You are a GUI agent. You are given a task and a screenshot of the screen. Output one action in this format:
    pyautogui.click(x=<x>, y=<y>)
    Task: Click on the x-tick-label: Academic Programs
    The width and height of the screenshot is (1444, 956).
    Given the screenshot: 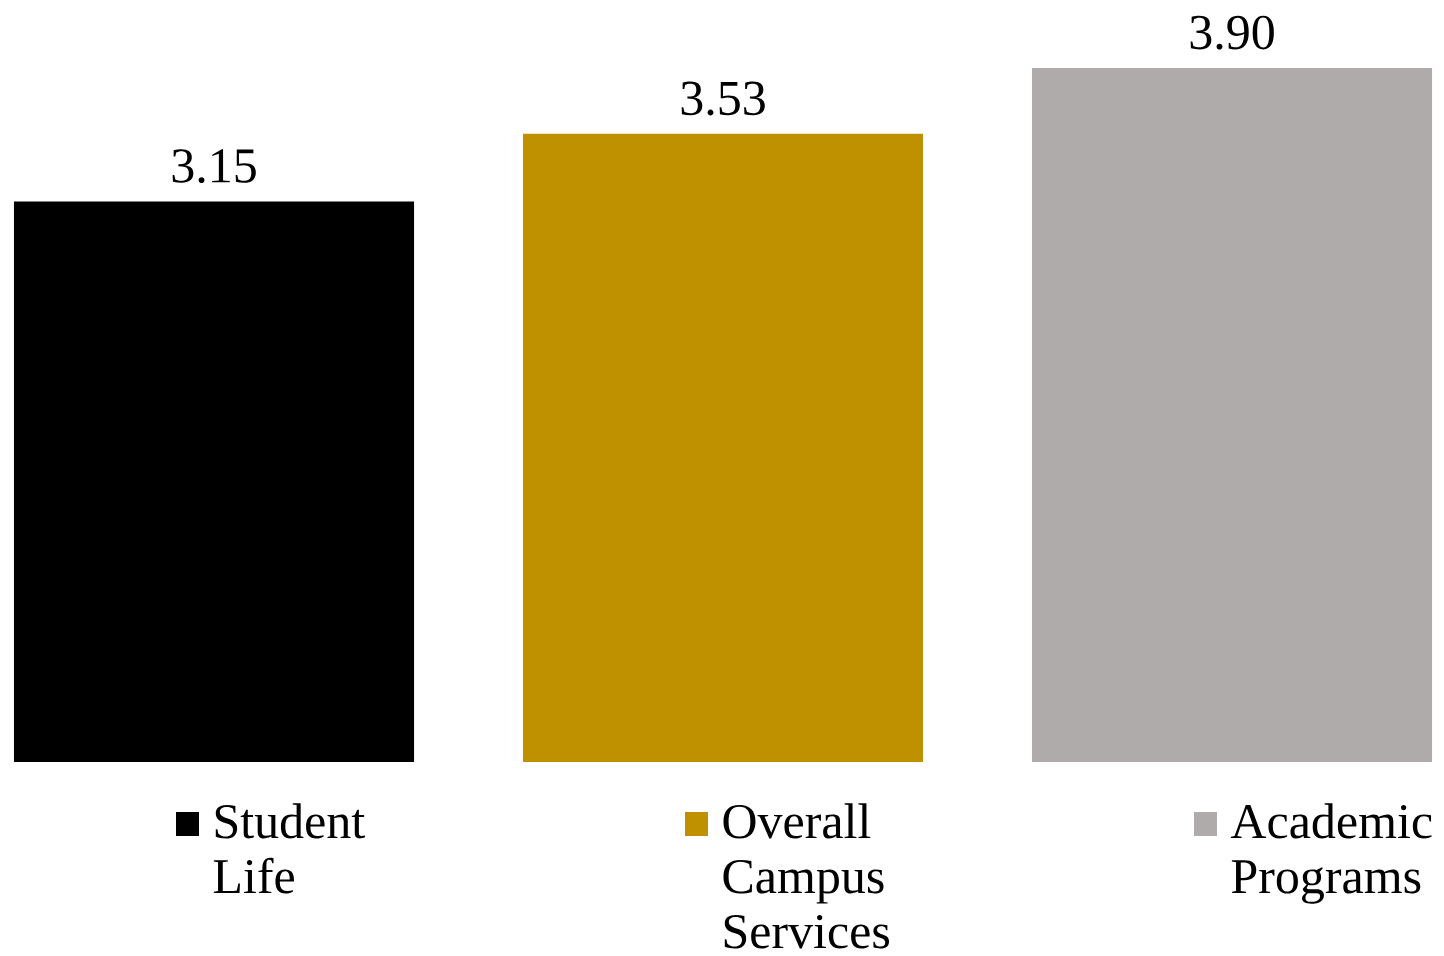 What is the action you would take?
    pyautogui.click(x=1331, y=853)
    